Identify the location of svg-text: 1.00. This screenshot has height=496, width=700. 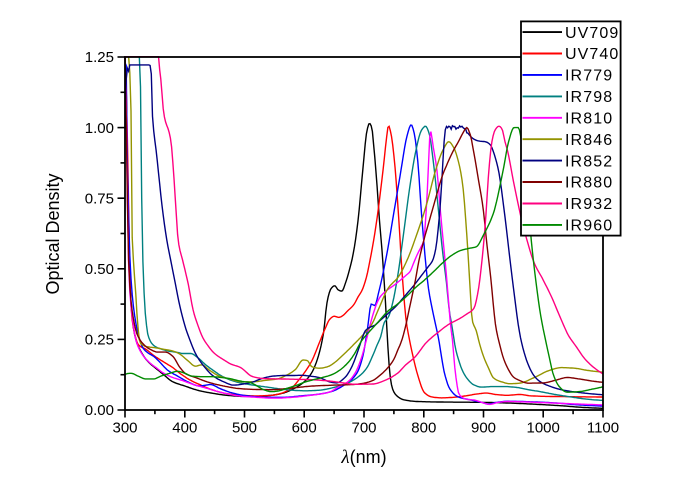
(99, 128).